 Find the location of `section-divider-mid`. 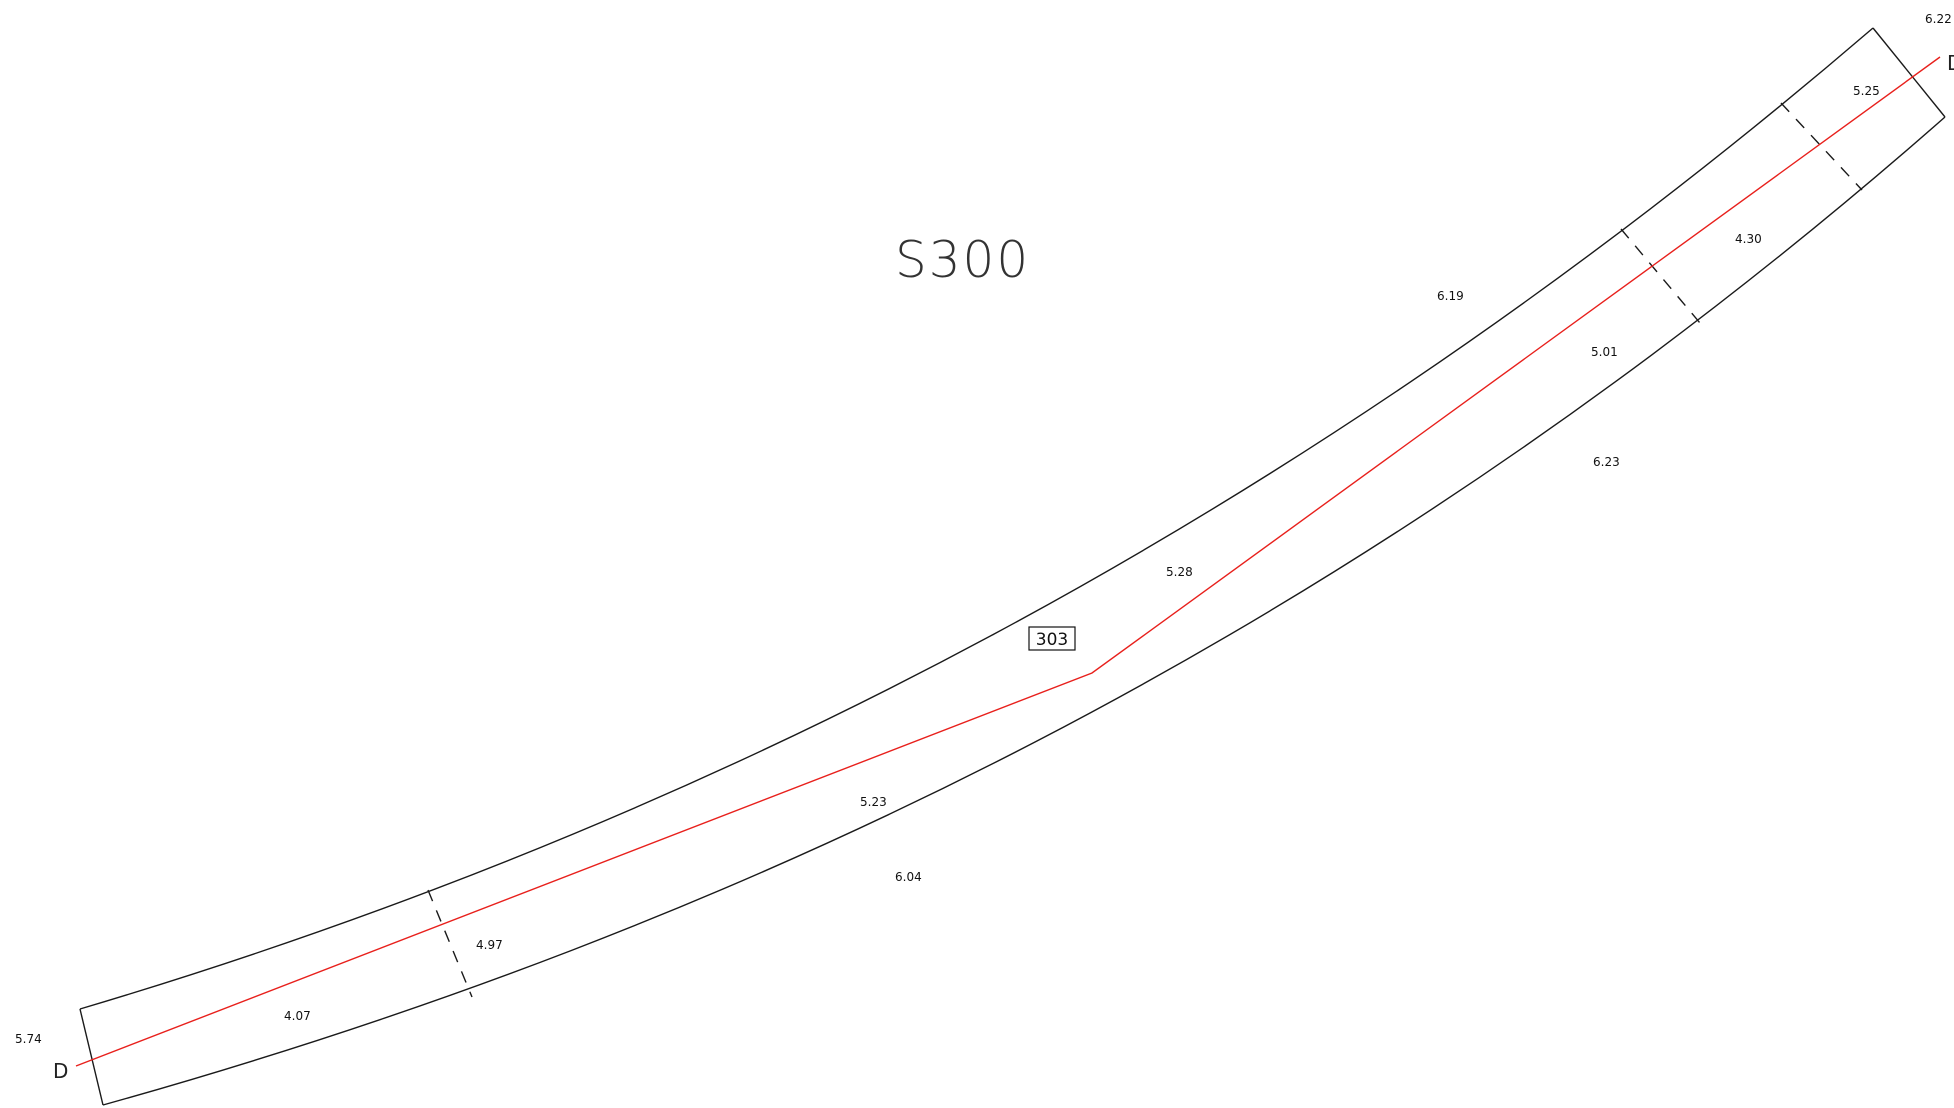

section-divider-mid is located at coordinates (1660, 276).